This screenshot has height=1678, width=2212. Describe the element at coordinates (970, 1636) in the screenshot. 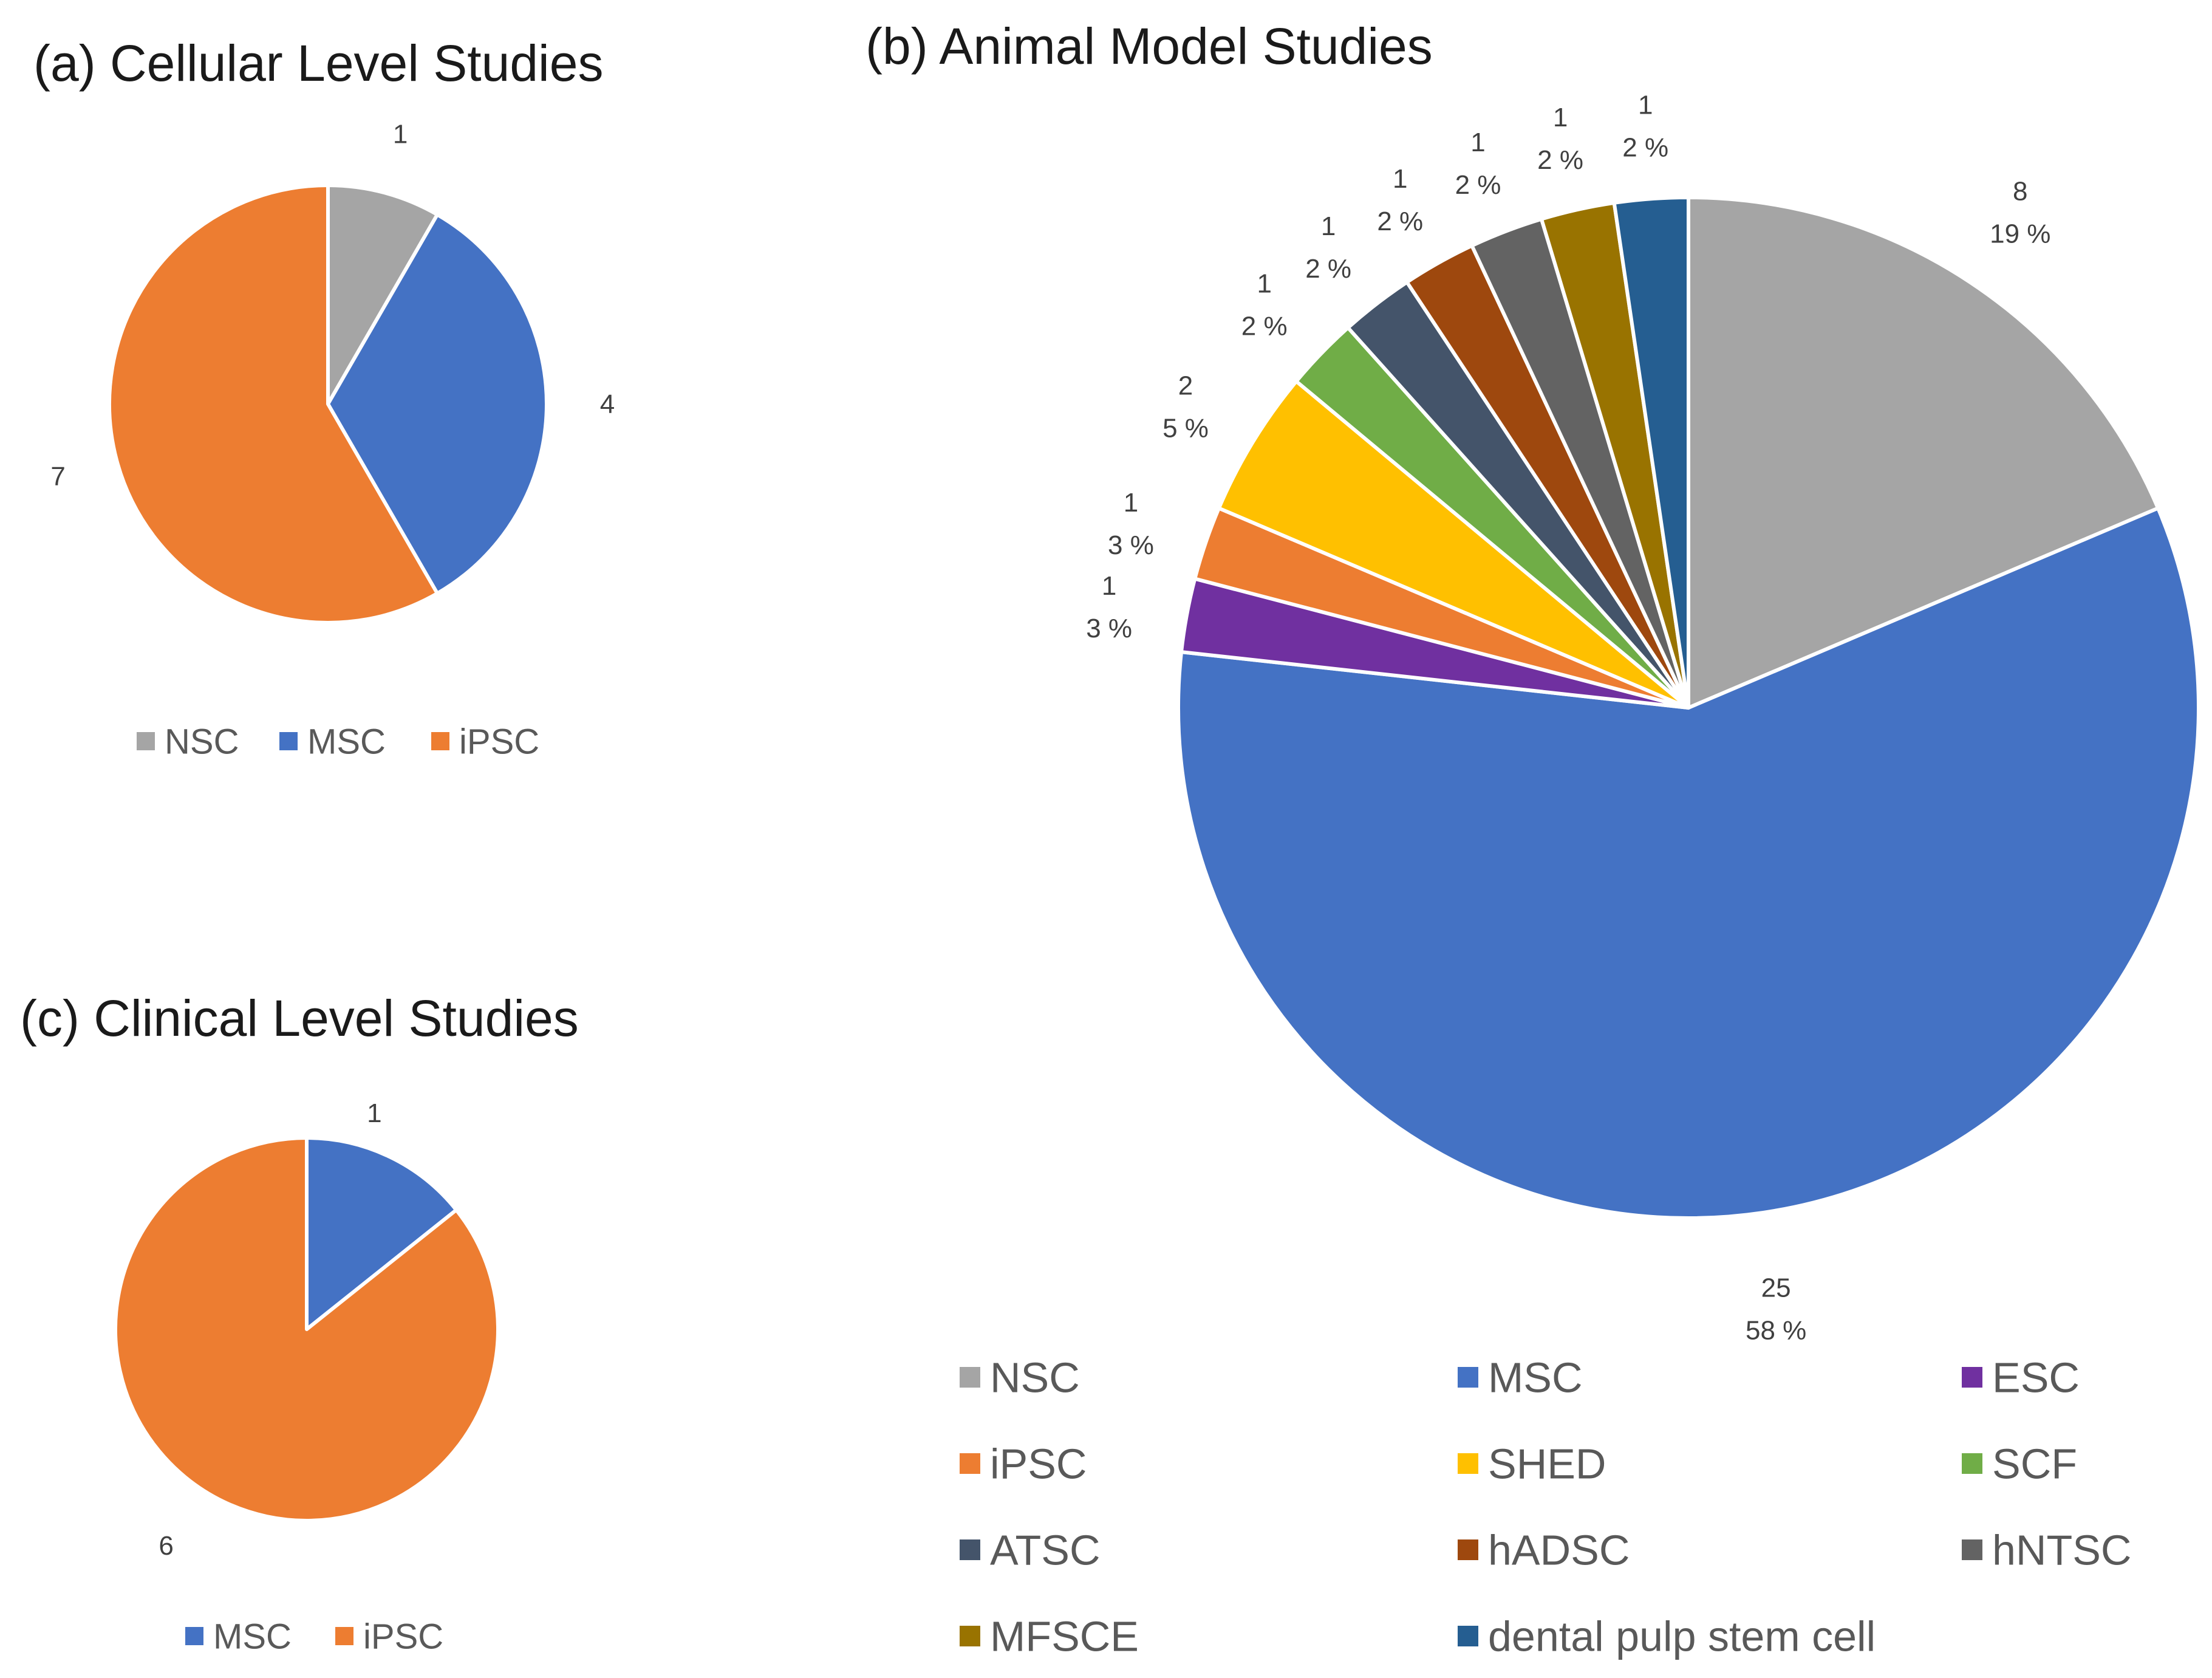

I see `legend-swatch-mfsce` at that location.